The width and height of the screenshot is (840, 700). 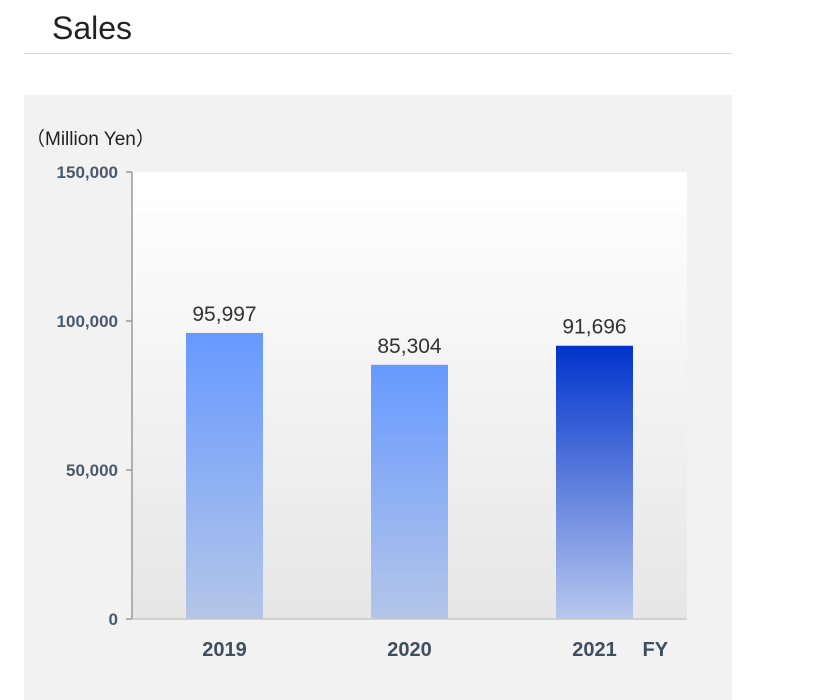 I want to click on bar-2020, so click(x=409, y=491).